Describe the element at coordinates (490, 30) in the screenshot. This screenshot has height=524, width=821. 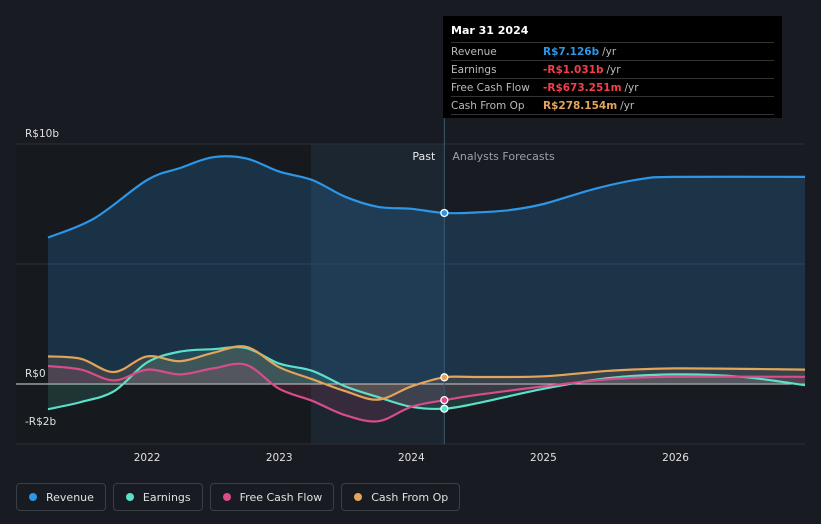
I see `tooltip-date: Mar 31 2024` at that location.